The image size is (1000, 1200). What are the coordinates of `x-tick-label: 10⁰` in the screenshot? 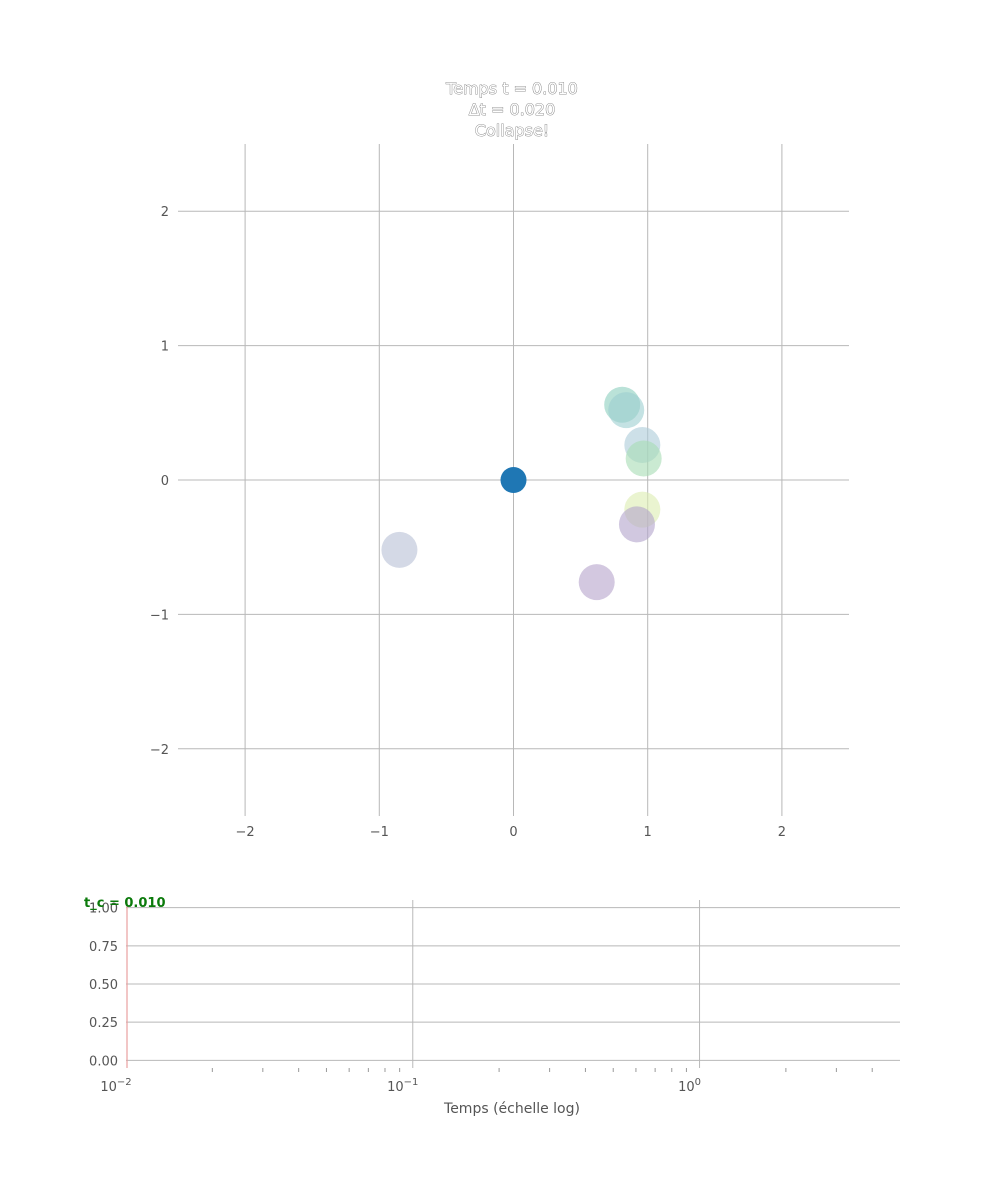 It's located at (689, 1086).